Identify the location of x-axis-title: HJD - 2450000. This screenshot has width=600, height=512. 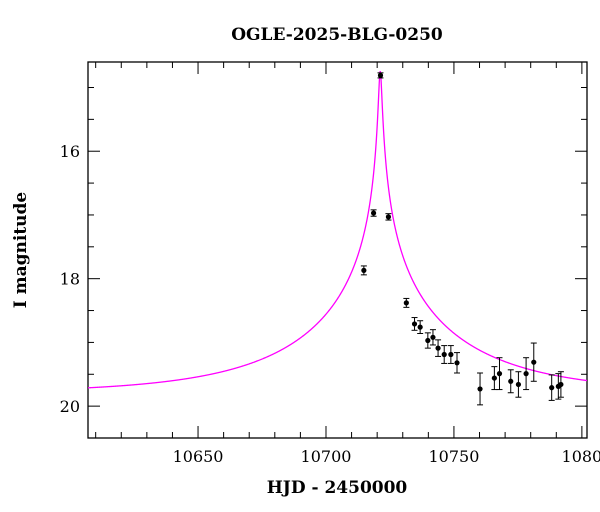
(337, 488).